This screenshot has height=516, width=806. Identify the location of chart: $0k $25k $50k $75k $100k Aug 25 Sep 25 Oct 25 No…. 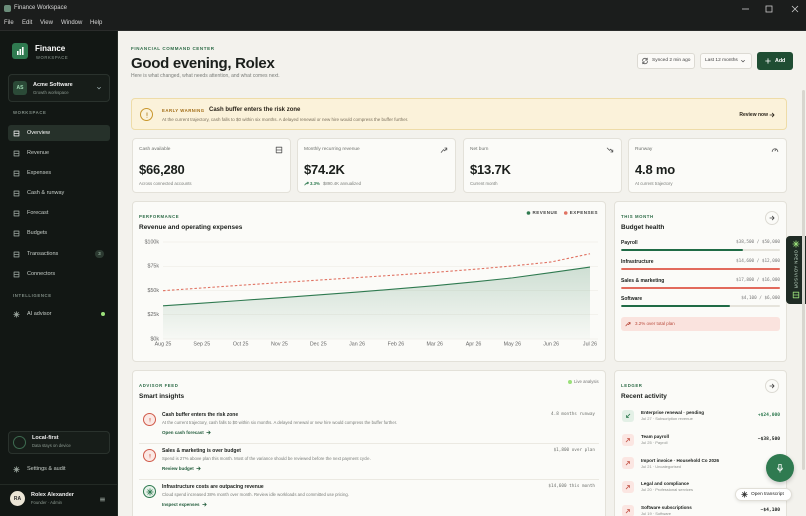
(371, 278).